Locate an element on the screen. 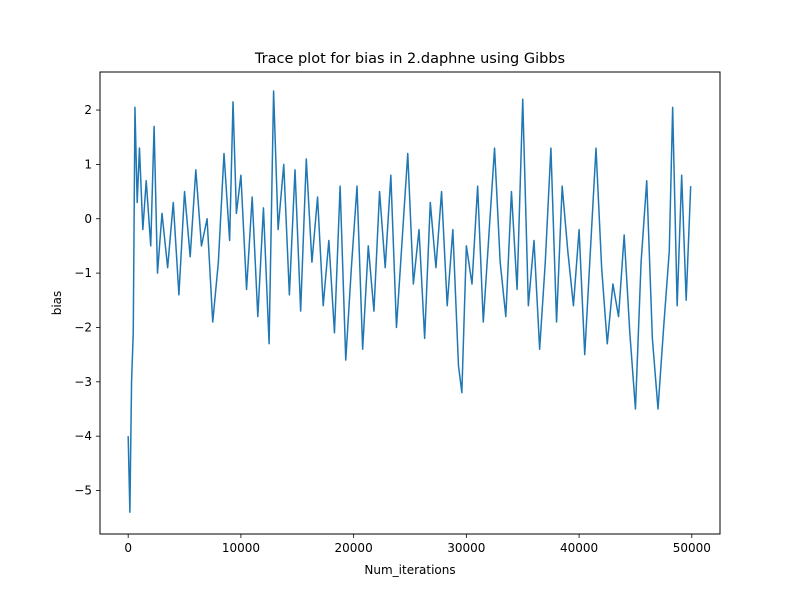 This screenshot has width=800, height=600. x-tick-label: 40000 is located at coordinates (579, 548).